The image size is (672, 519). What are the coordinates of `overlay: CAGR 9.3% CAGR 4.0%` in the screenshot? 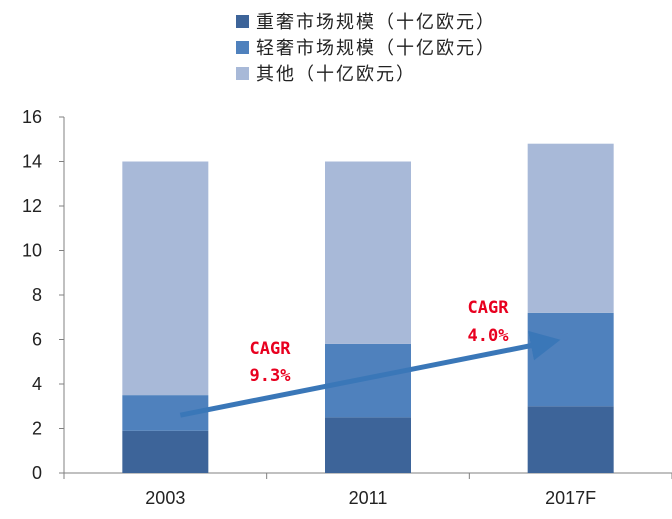 It's located at (370, 358).